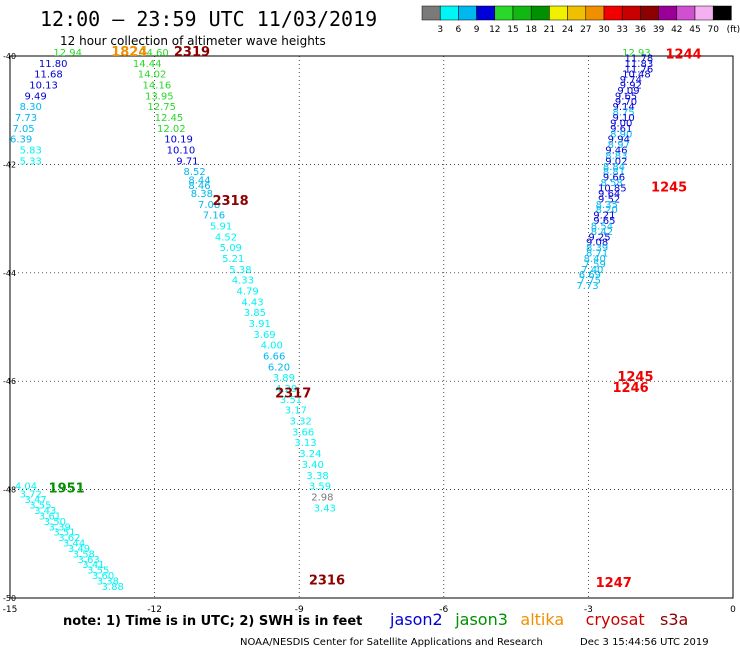 This screenshot has height=650, width=740. What do you see at coordinates (9, 56) in the screenshot?
I see `y-tick-label: -40` at bounding box center [9, 56].